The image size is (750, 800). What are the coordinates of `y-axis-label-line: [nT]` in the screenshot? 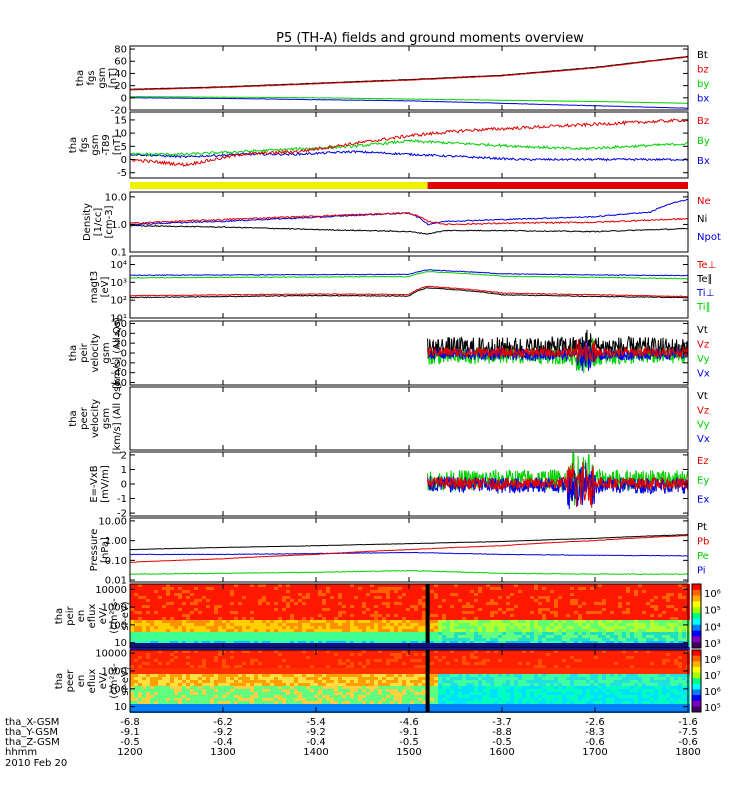 It's located at (117, 145).